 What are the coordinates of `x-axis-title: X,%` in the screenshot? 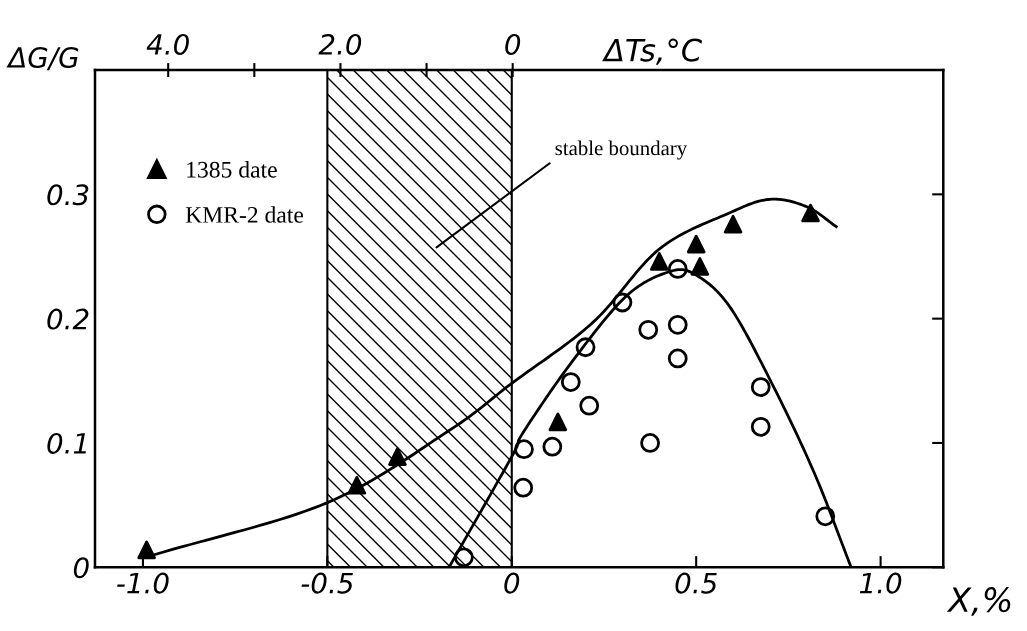 It's located at (978, 601).